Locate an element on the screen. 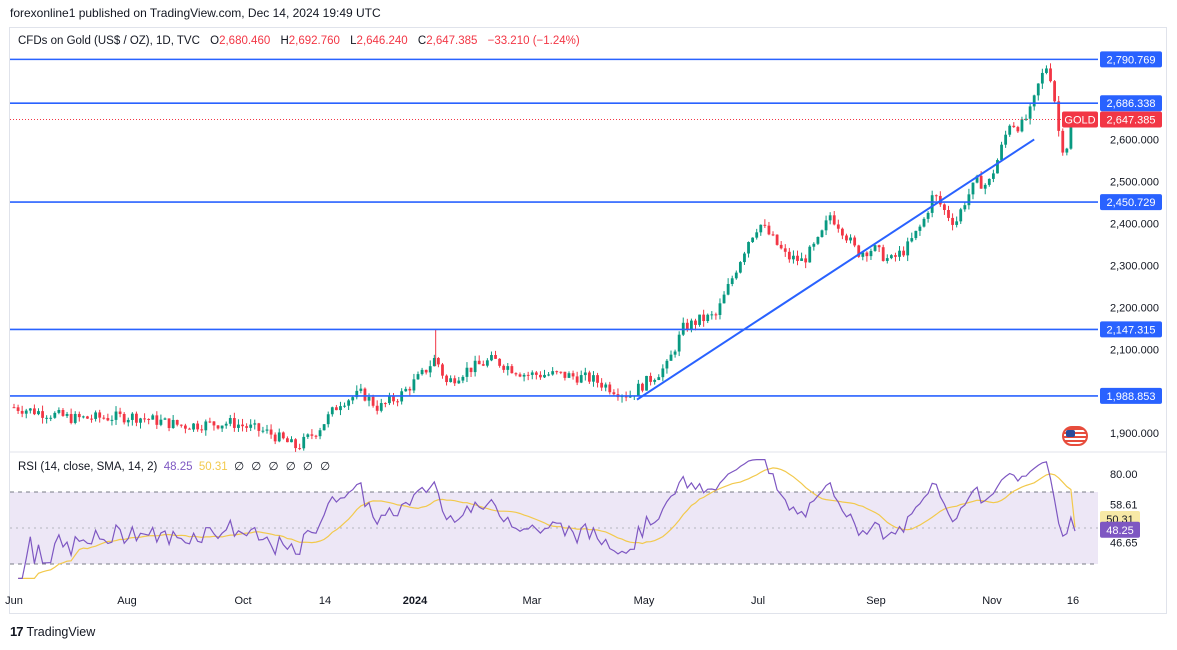 This screenshot has height=650, width=1177. symbol-tag is located at coordinates (1080, 119).